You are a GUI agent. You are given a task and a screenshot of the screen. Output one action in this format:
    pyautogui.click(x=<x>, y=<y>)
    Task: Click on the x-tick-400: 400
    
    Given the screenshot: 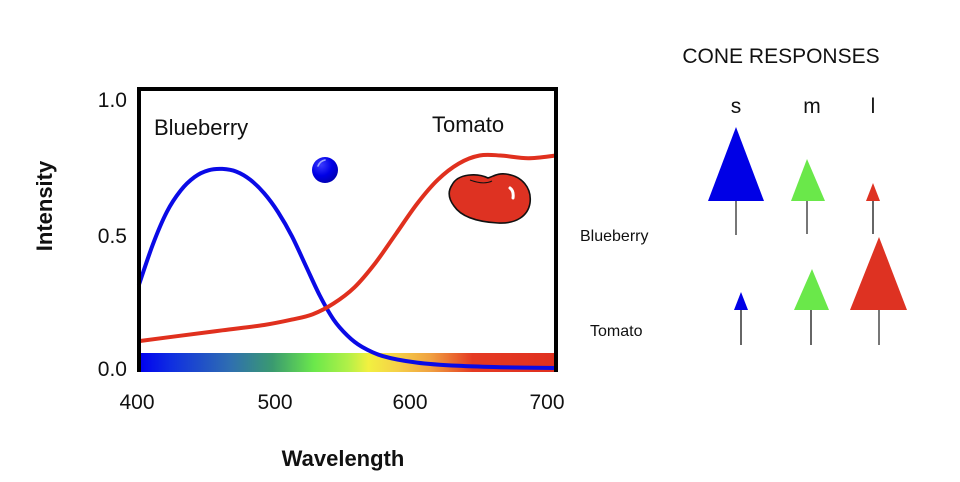 What is the action you would take?
    pyautogui.click(x=136, y=402)
    